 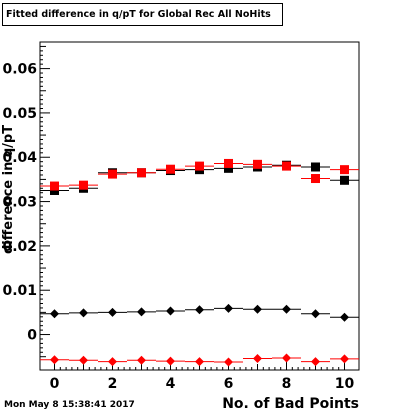 What do you see at coordinates (32, 336) in the screenshot?
I see `y-tick-label: 0` at bounding box center [32, 336].